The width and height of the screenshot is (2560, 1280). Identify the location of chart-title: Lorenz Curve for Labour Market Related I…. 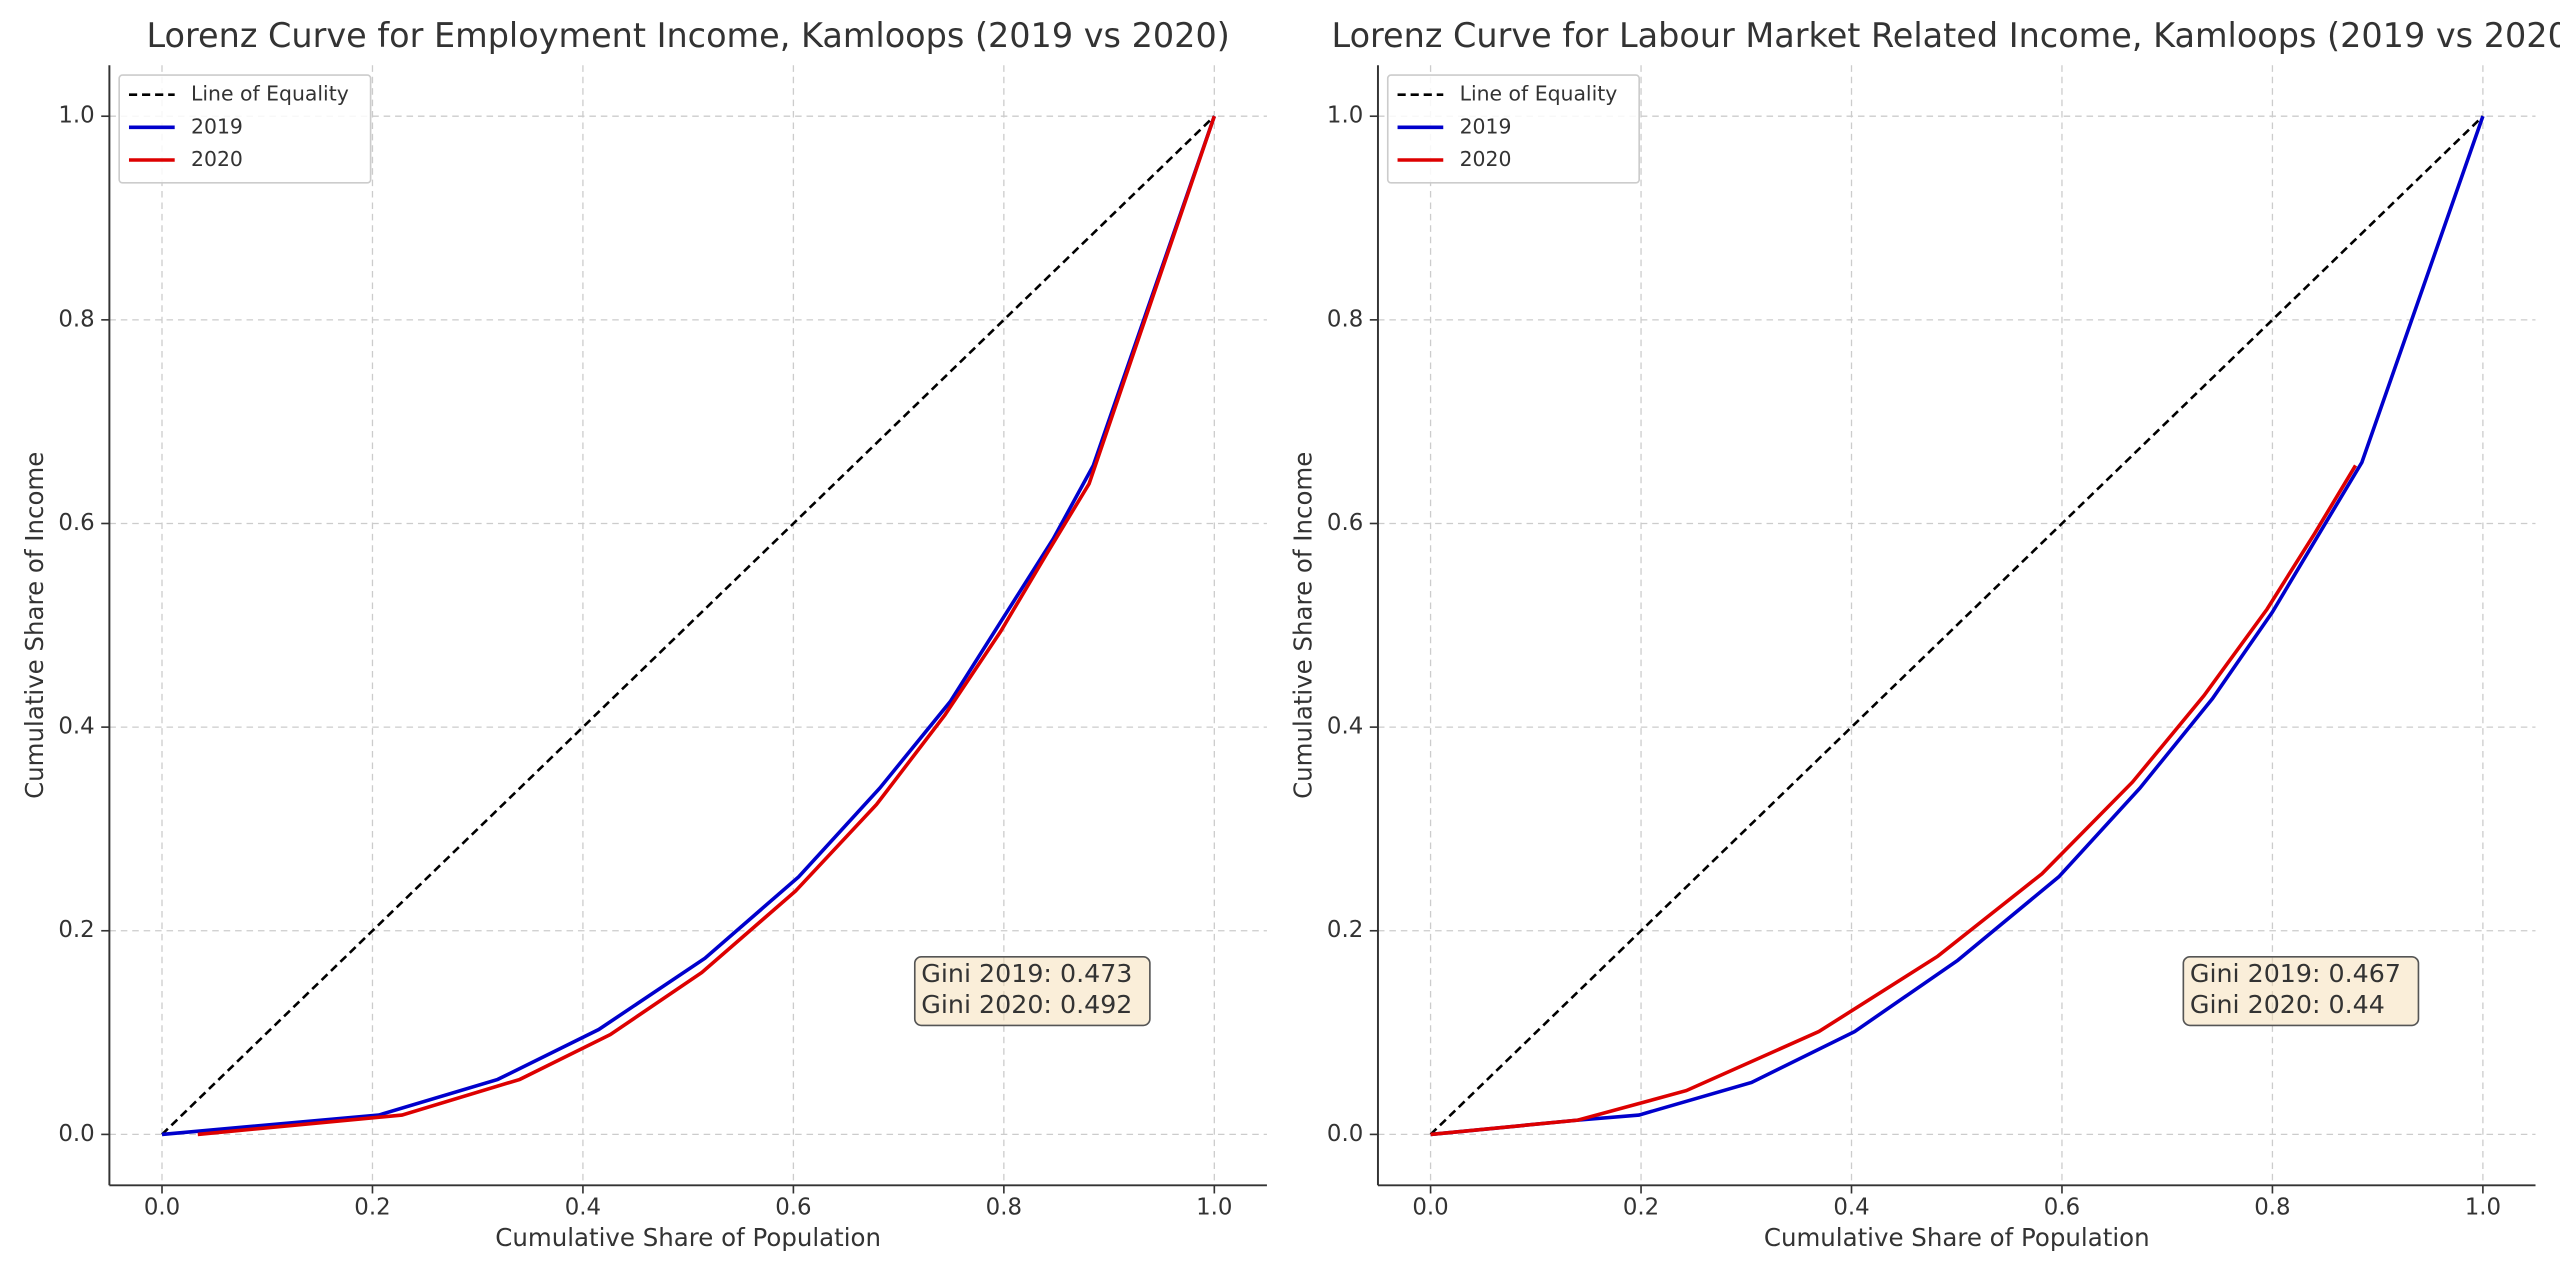
(1946, 35).